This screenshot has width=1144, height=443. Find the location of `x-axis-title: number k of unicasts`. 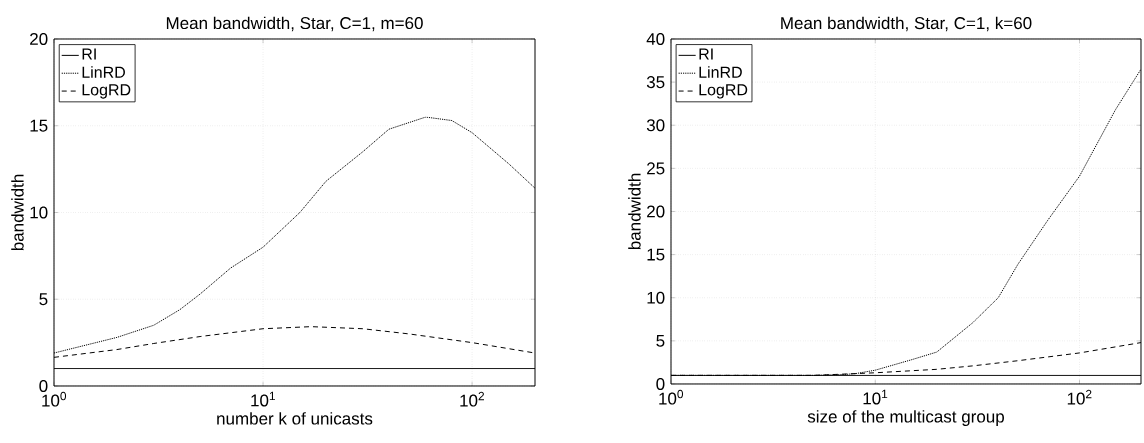

x-axis-title: number k of unicasts is located at coordinates (295, 418).